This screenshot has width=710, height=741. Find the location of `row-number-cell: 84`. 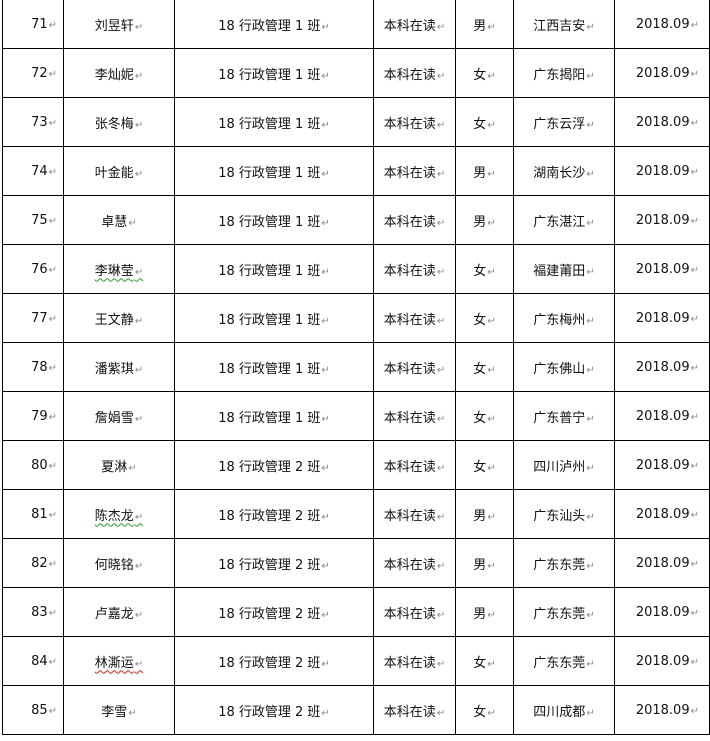

row-number-cell: 84 is located at coordinates (33, 661).